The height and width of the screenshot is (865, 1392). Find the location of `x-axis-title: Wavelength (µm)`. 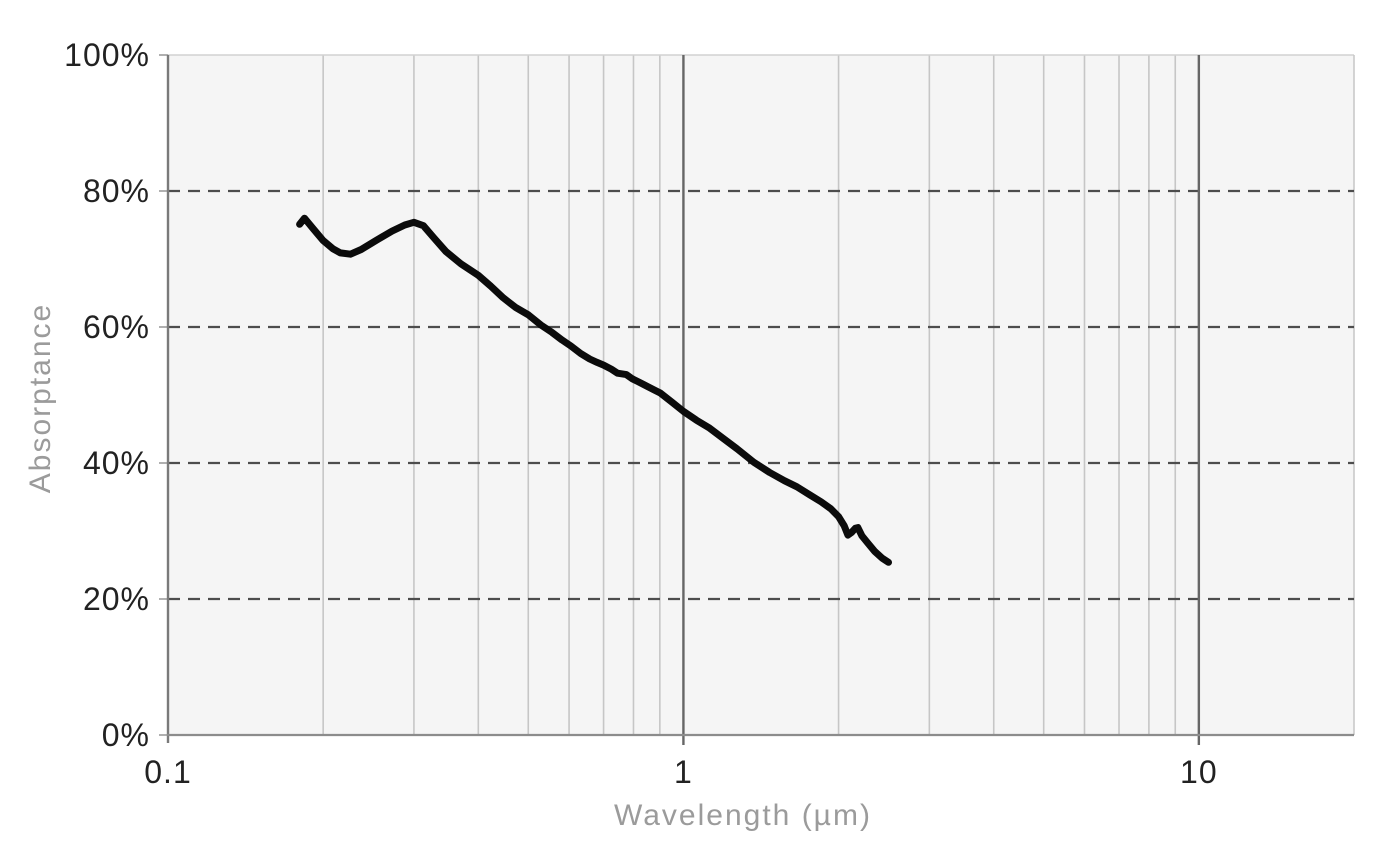

x-axis-title: Wavelength (µm) is located at coordinates (743, 815).